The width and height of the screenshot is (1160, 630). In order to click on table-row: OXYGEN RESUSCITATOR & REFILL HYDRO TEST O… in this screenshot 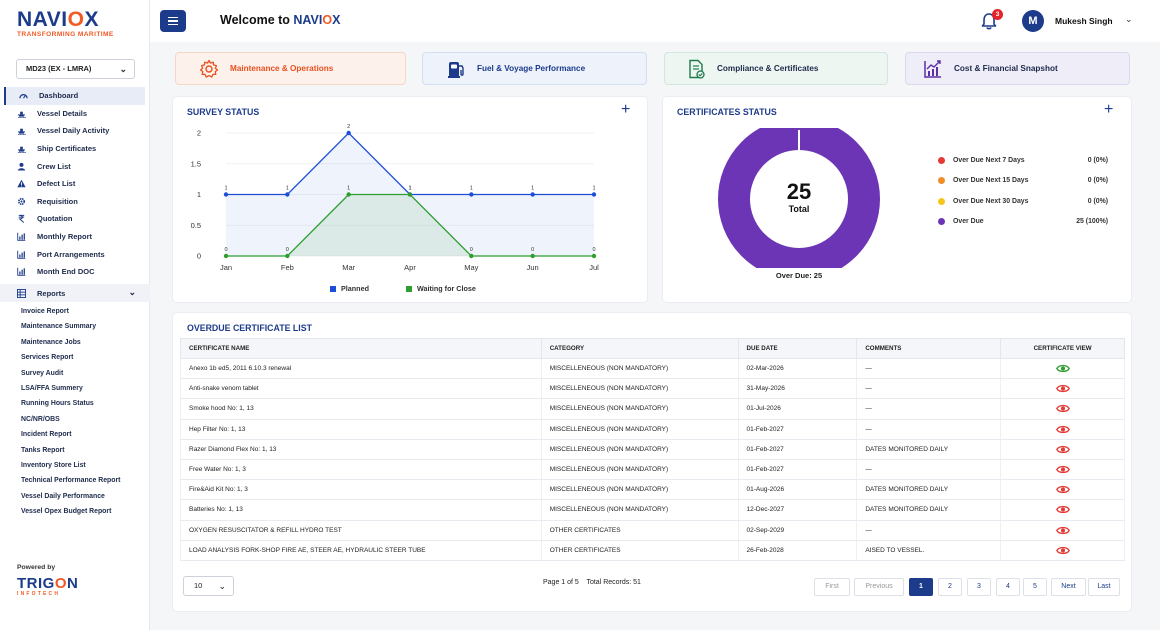, I will do `click(652, 530)`.